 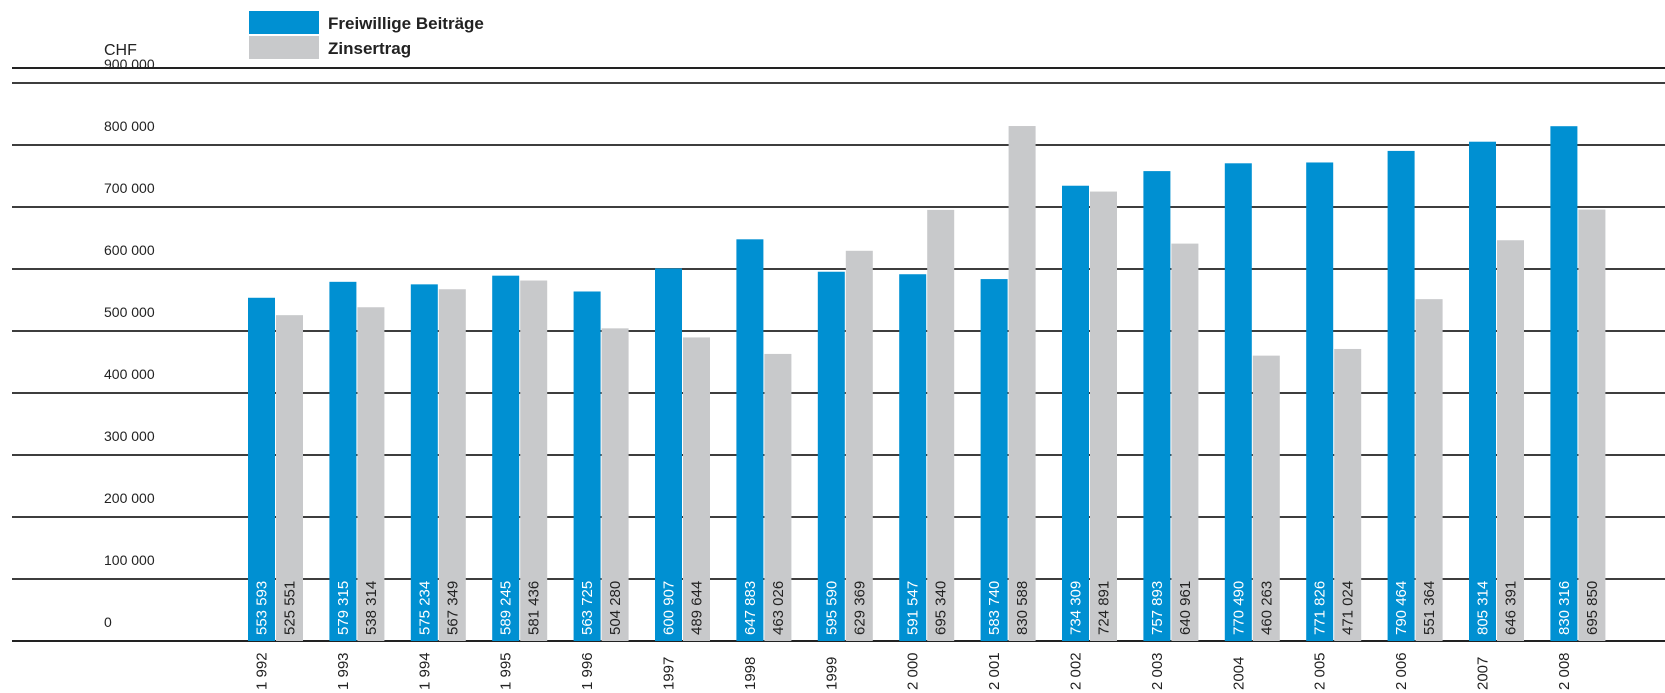 I want to click on y-tick-label: 400 000, so click(x=129, y=374).